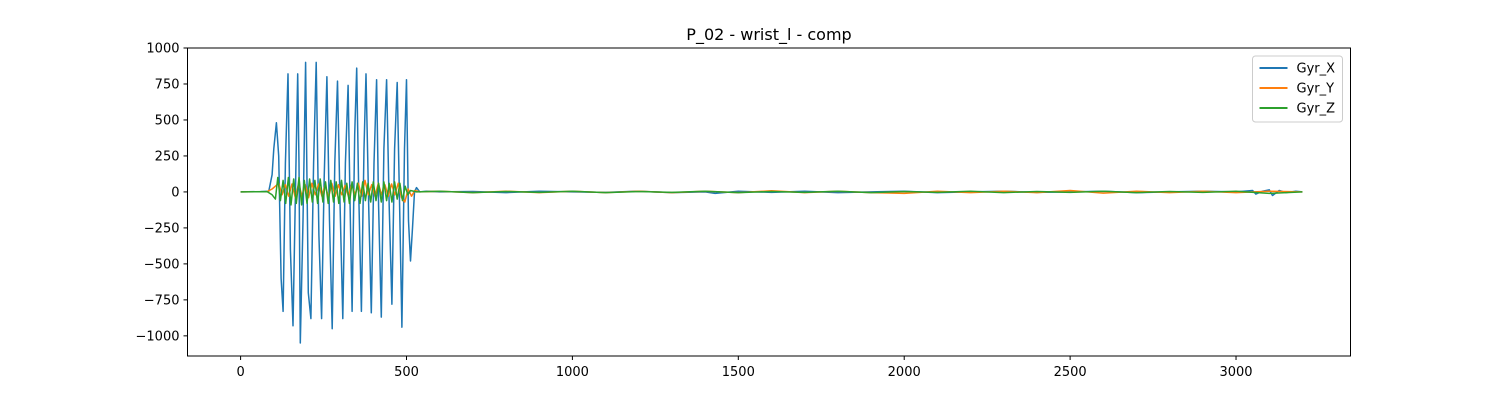  I want to click on legend: Gyr_X Gyr_Y Gyr_Z, so click(1297, 89).